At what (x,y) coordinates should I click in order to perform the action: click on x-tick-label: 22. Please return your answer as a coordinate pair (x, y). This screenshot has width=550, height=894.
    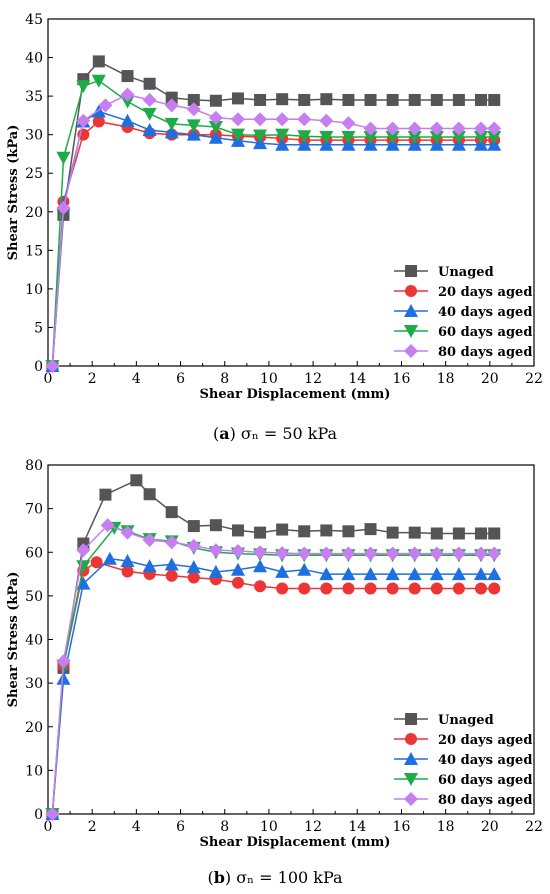
    Looking at the image, I should click on (534, 827).